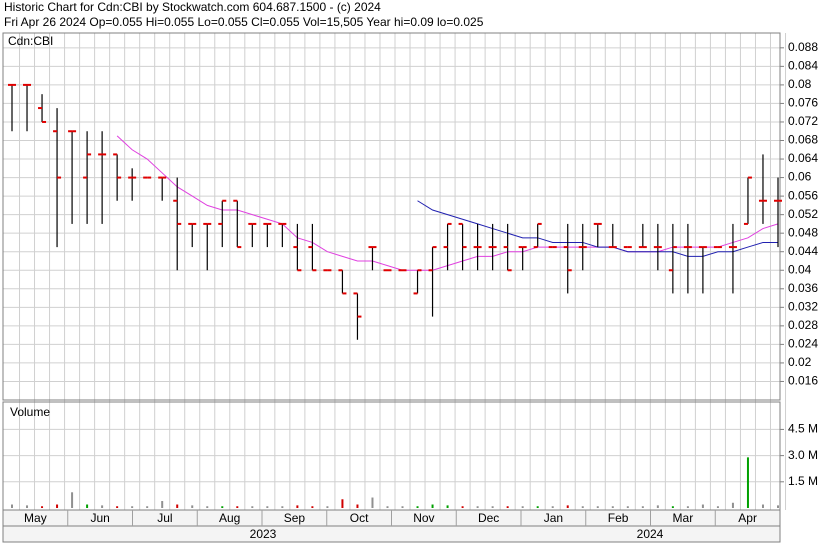 The height and width of the screenshot is (543, 830). I want to click on volume-tick-label: 3.0 M, so click(803, 455).